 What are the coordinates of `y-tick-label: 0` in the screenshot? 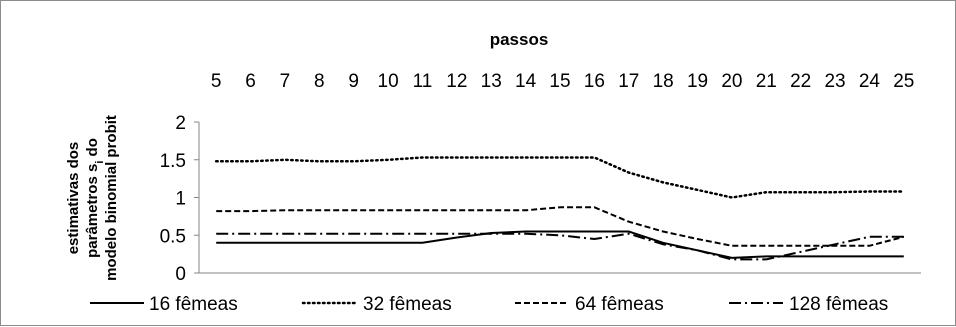 It's located at (180, 274).